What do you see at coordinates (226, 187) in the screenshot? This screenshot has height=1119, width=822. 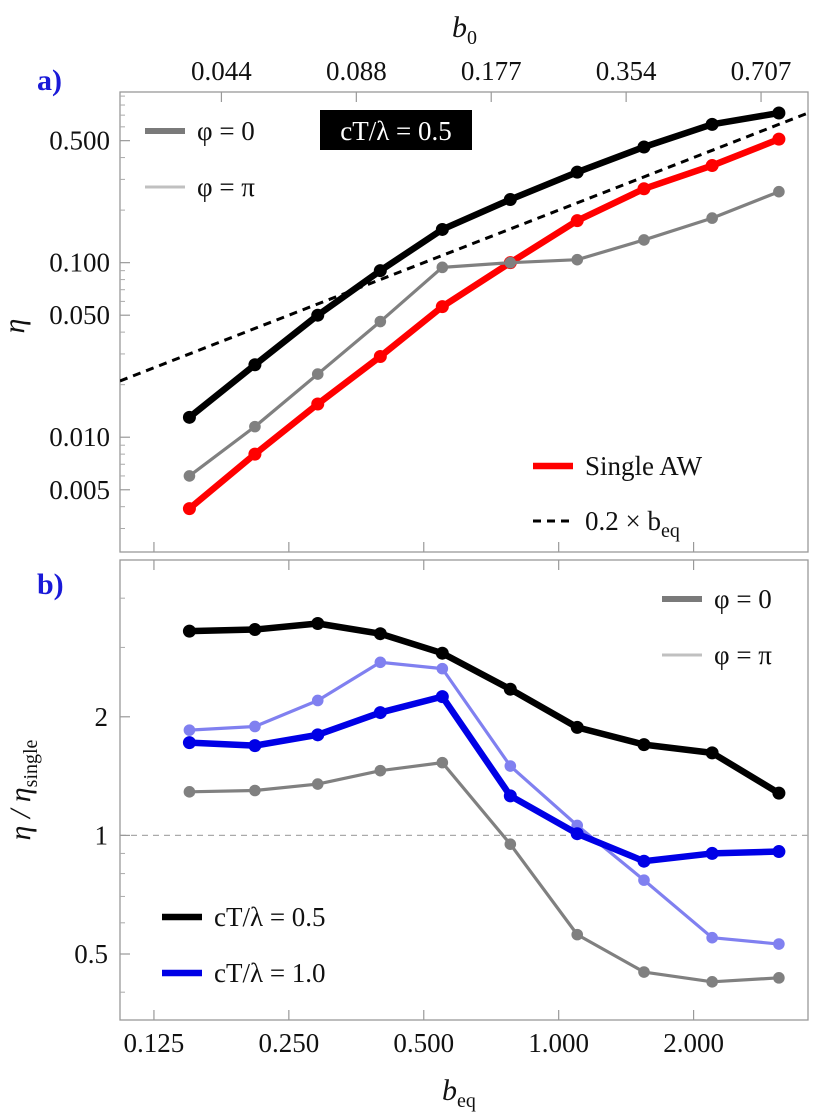 I see `legend-phipi-label: φ = π` at bounding box center [226, 187].